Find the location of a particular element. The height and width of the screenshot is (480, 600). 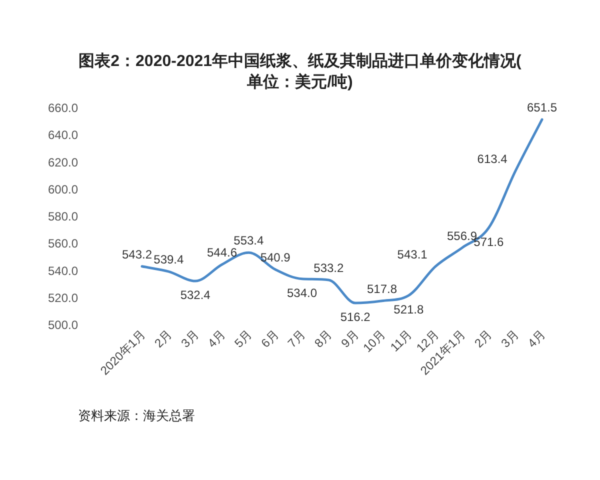

data-label: 553.4 is located at coordinates (249, 241).